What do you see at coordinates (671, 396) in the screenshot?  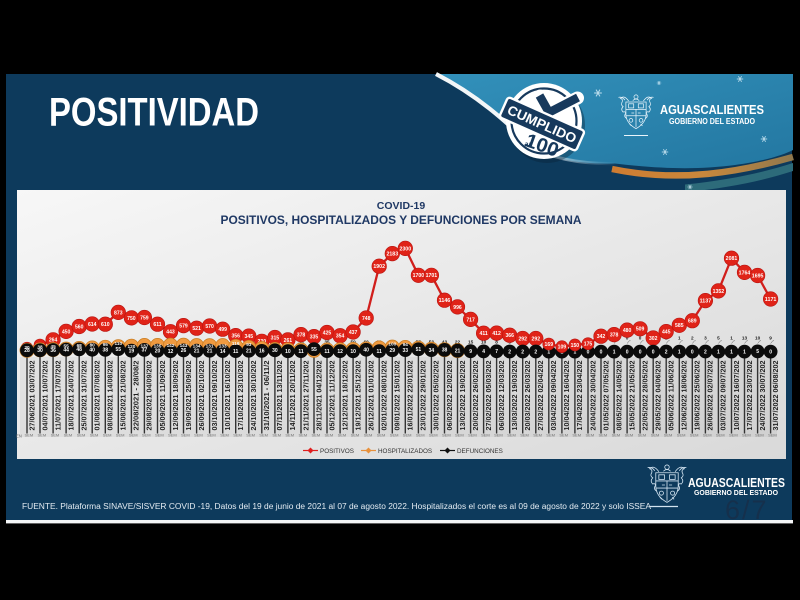 I see `svg-text: 05/06/2022 11/06/202` at bounding box center [671, 396].